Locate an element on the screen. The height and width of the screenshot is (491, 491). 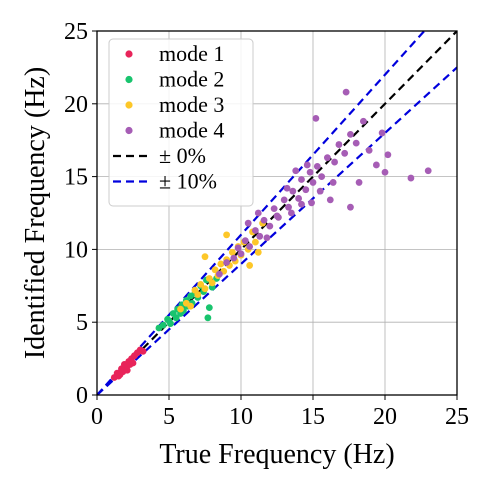
y-tick-label: 25 is located at coordinates (76, 32).